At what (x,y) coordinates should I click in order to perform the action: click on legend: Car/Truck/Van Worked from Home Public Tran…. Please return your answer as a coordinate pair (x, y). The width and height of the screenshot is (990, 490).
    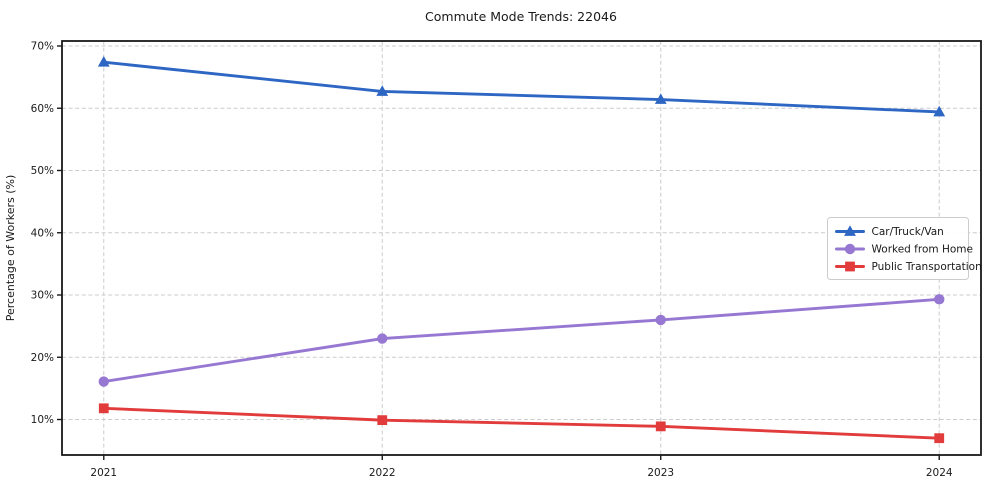
    Looking at the image, I should click on (904, 248).